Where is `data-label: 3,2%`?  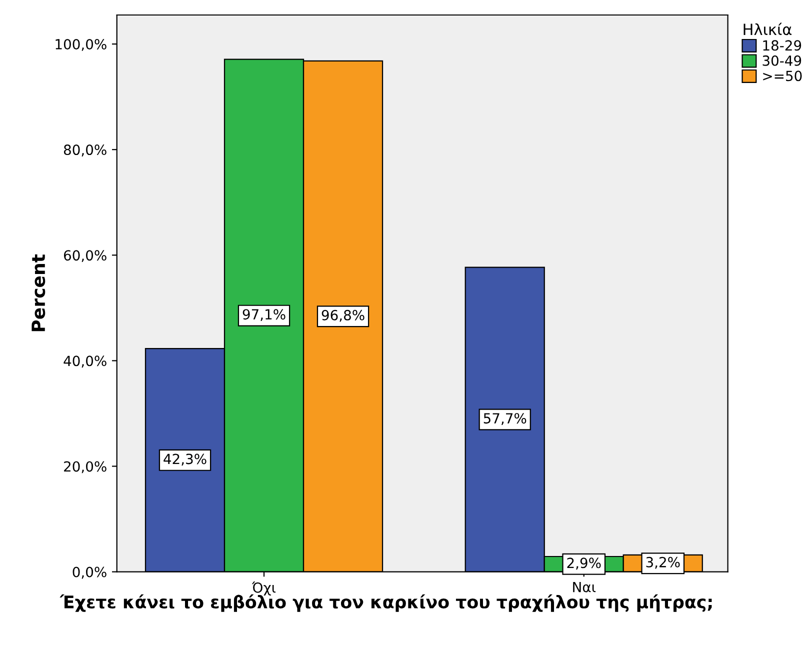 data-label: 3,2% is located at coordinates (663, 562).